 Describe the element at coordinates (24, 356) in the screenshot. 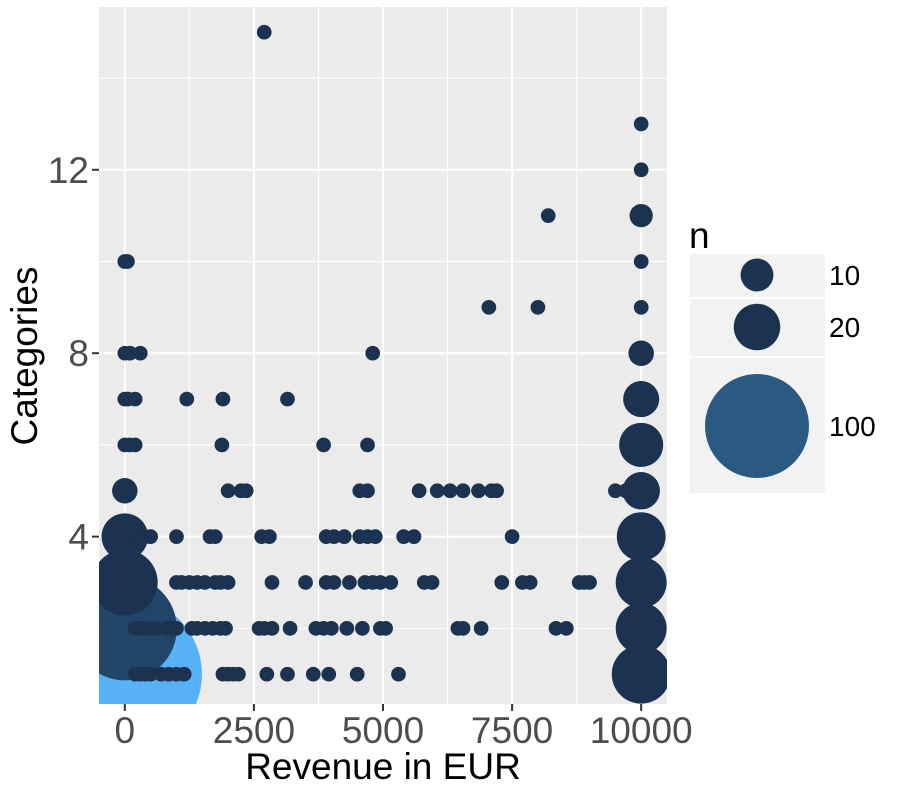

I see `y-axis-title: Categories` at that location.